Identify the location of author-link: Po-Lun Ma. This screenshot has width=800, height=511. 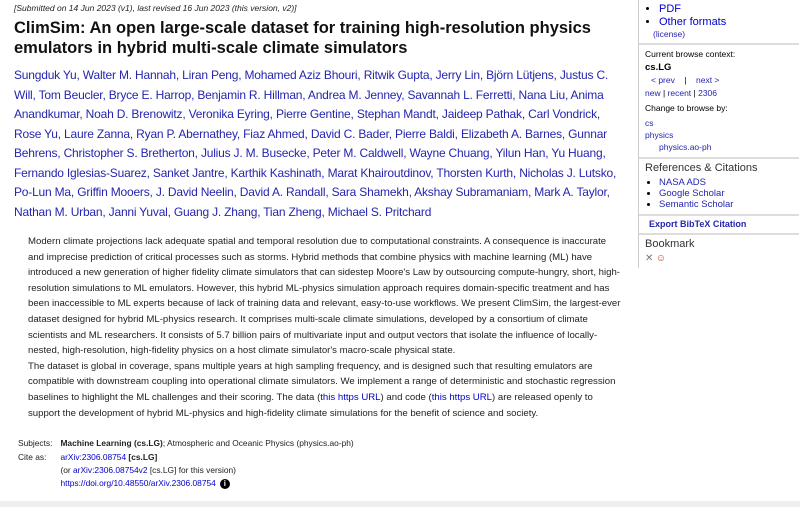
(42, 192).